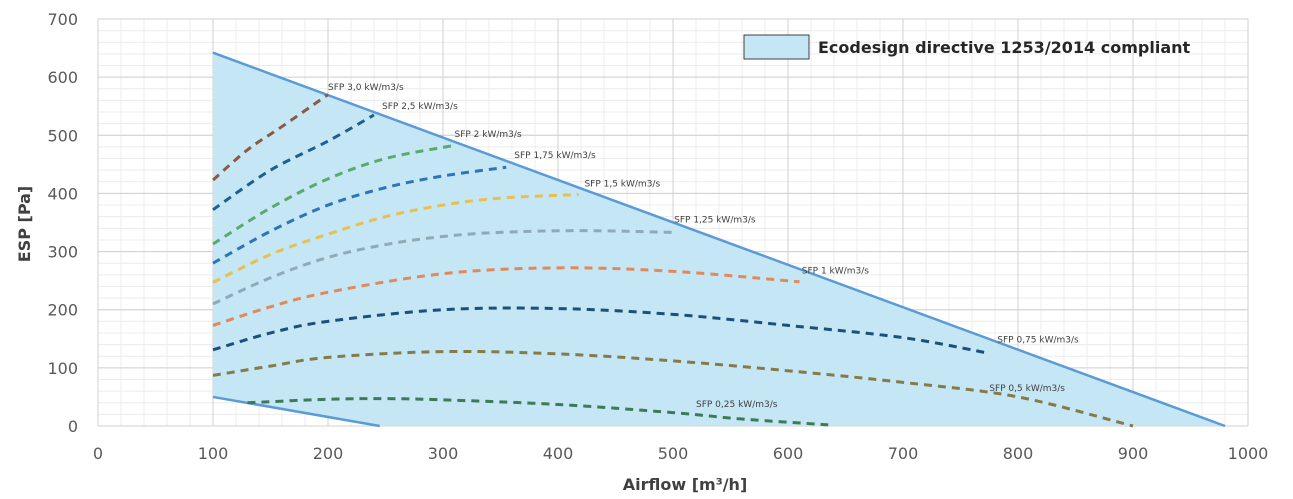 The height and width of the screenshot is (499, 1293). What do you see at coordinates (73, 426) in the screenshot?
I see `y-tick-label: 0` at bounding box center [73, 426].